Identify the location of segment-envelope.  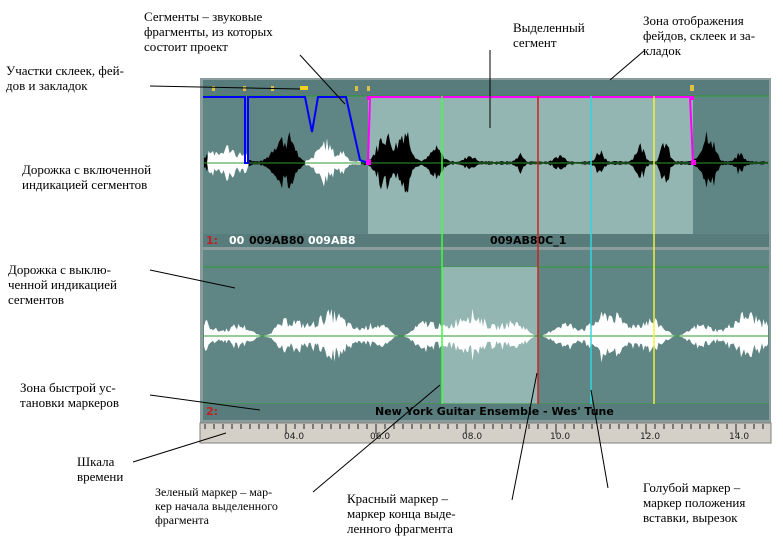
(286, 130).